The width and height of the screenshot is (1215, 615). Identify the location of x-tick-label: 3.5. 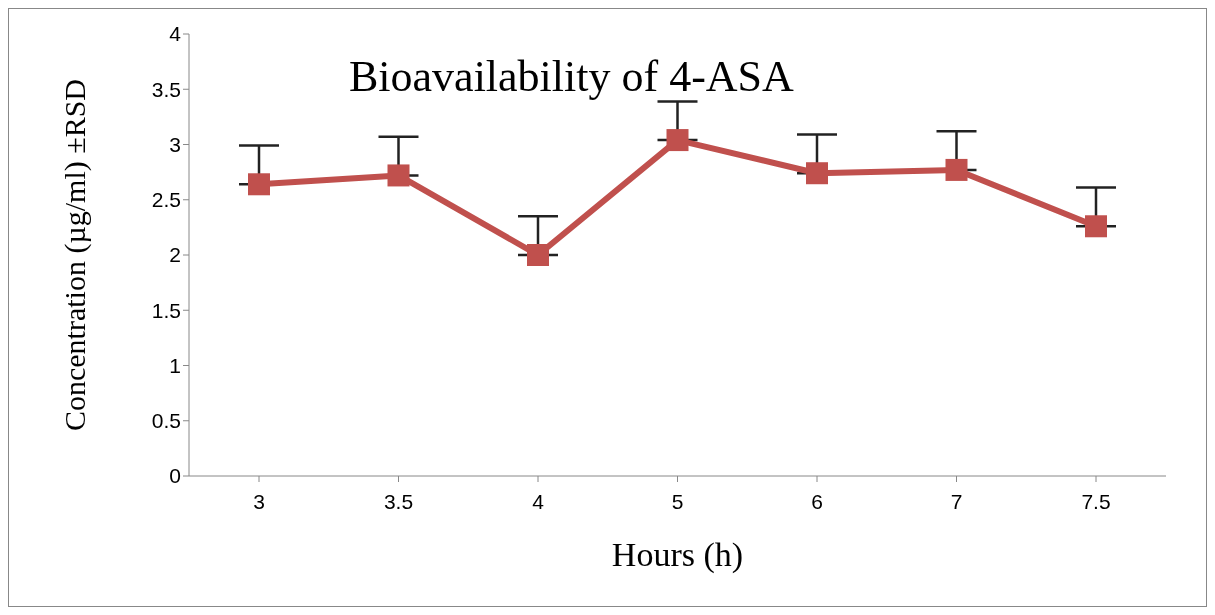
(398, 501).